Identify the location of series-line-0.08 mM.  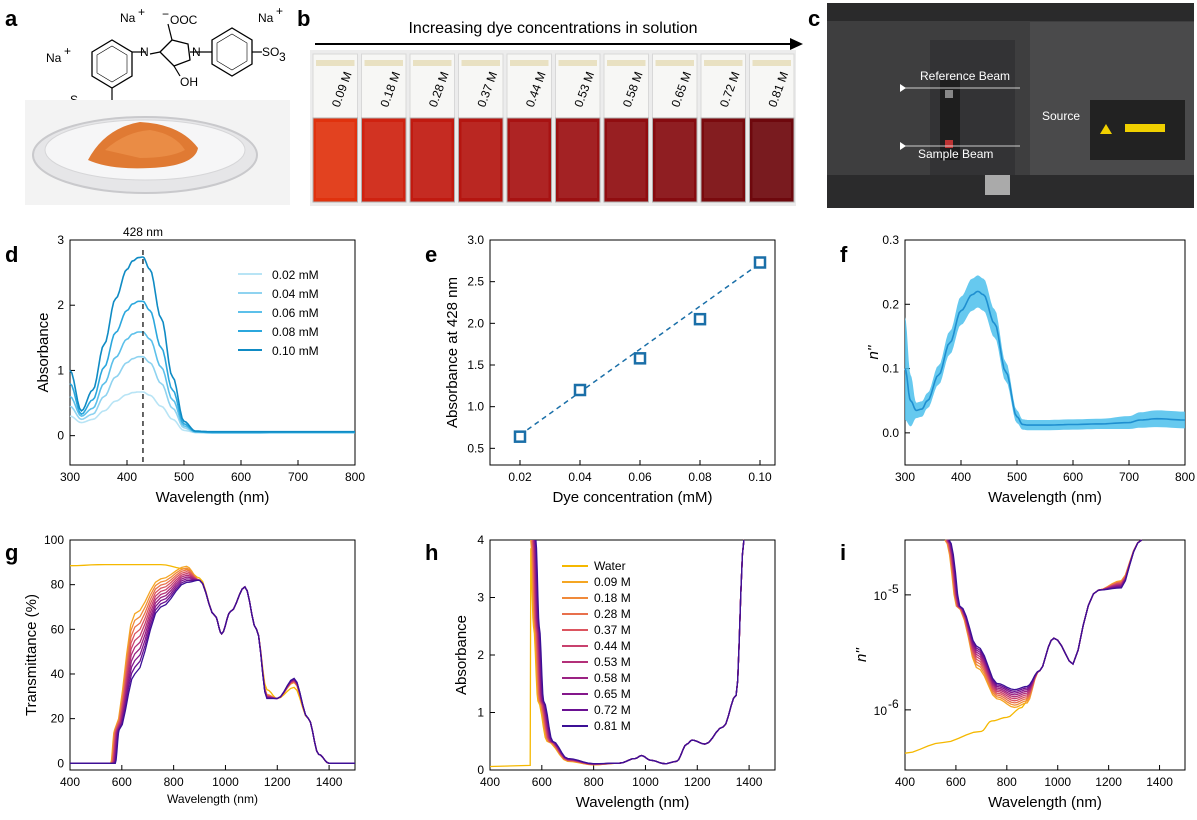
(212, 367).